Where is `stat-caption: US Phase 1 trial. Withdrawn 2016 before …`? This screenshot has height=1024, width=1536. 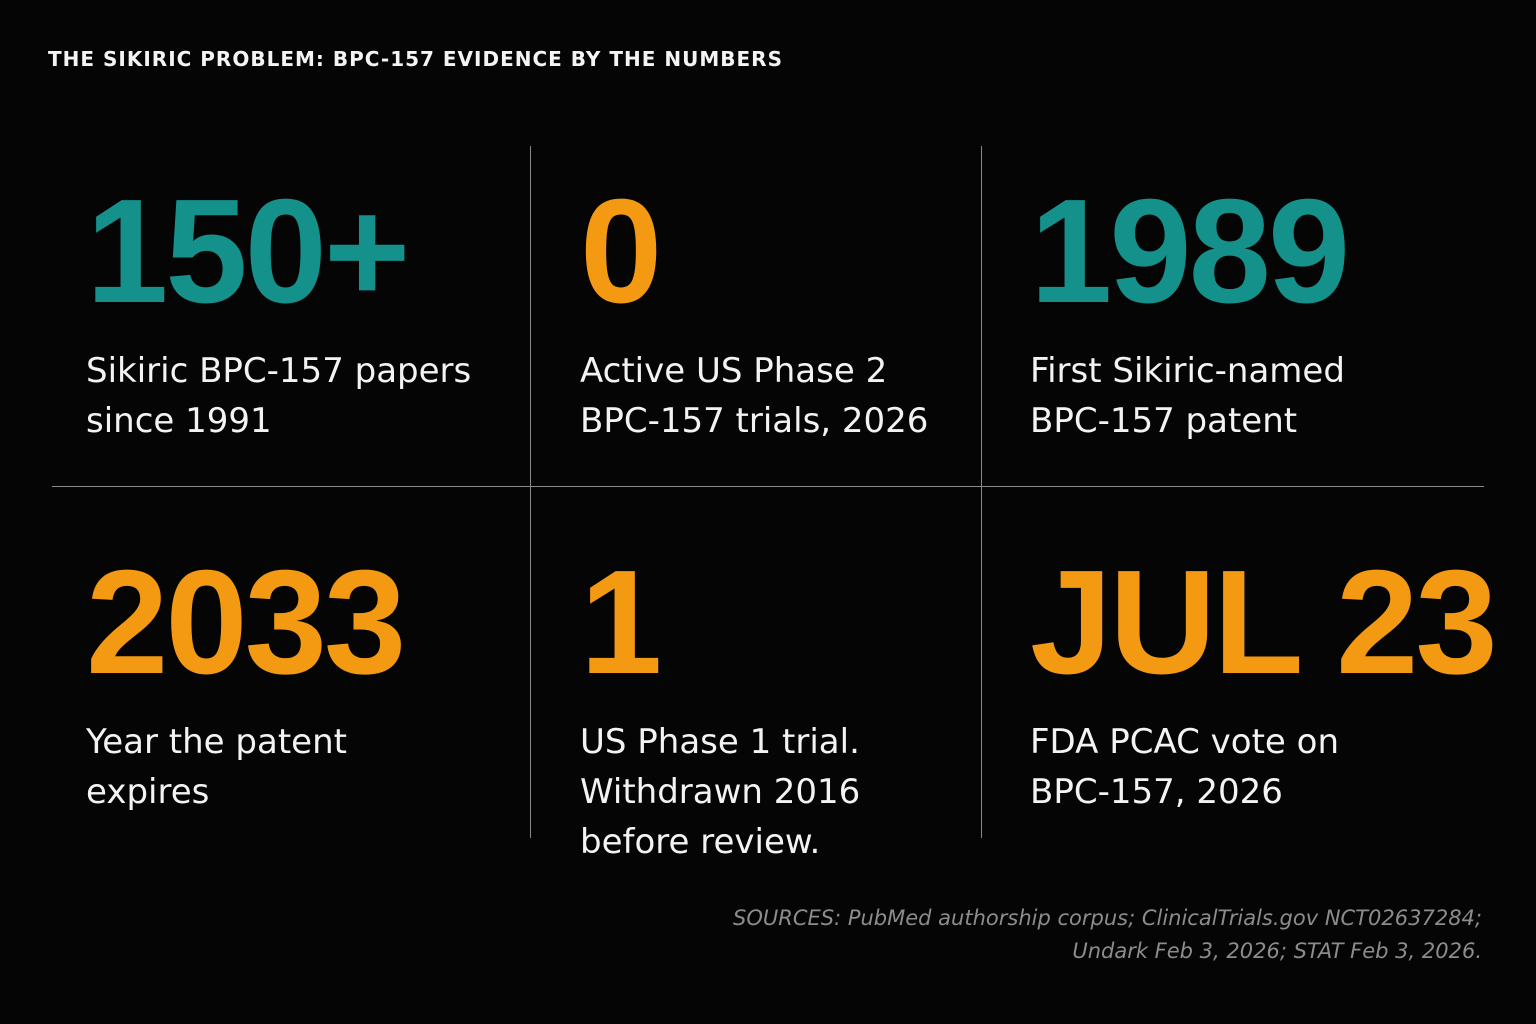 stat-caption: US Phase 1 trial. Withdrawn 2016 before … is located at coordinates (720, 792).